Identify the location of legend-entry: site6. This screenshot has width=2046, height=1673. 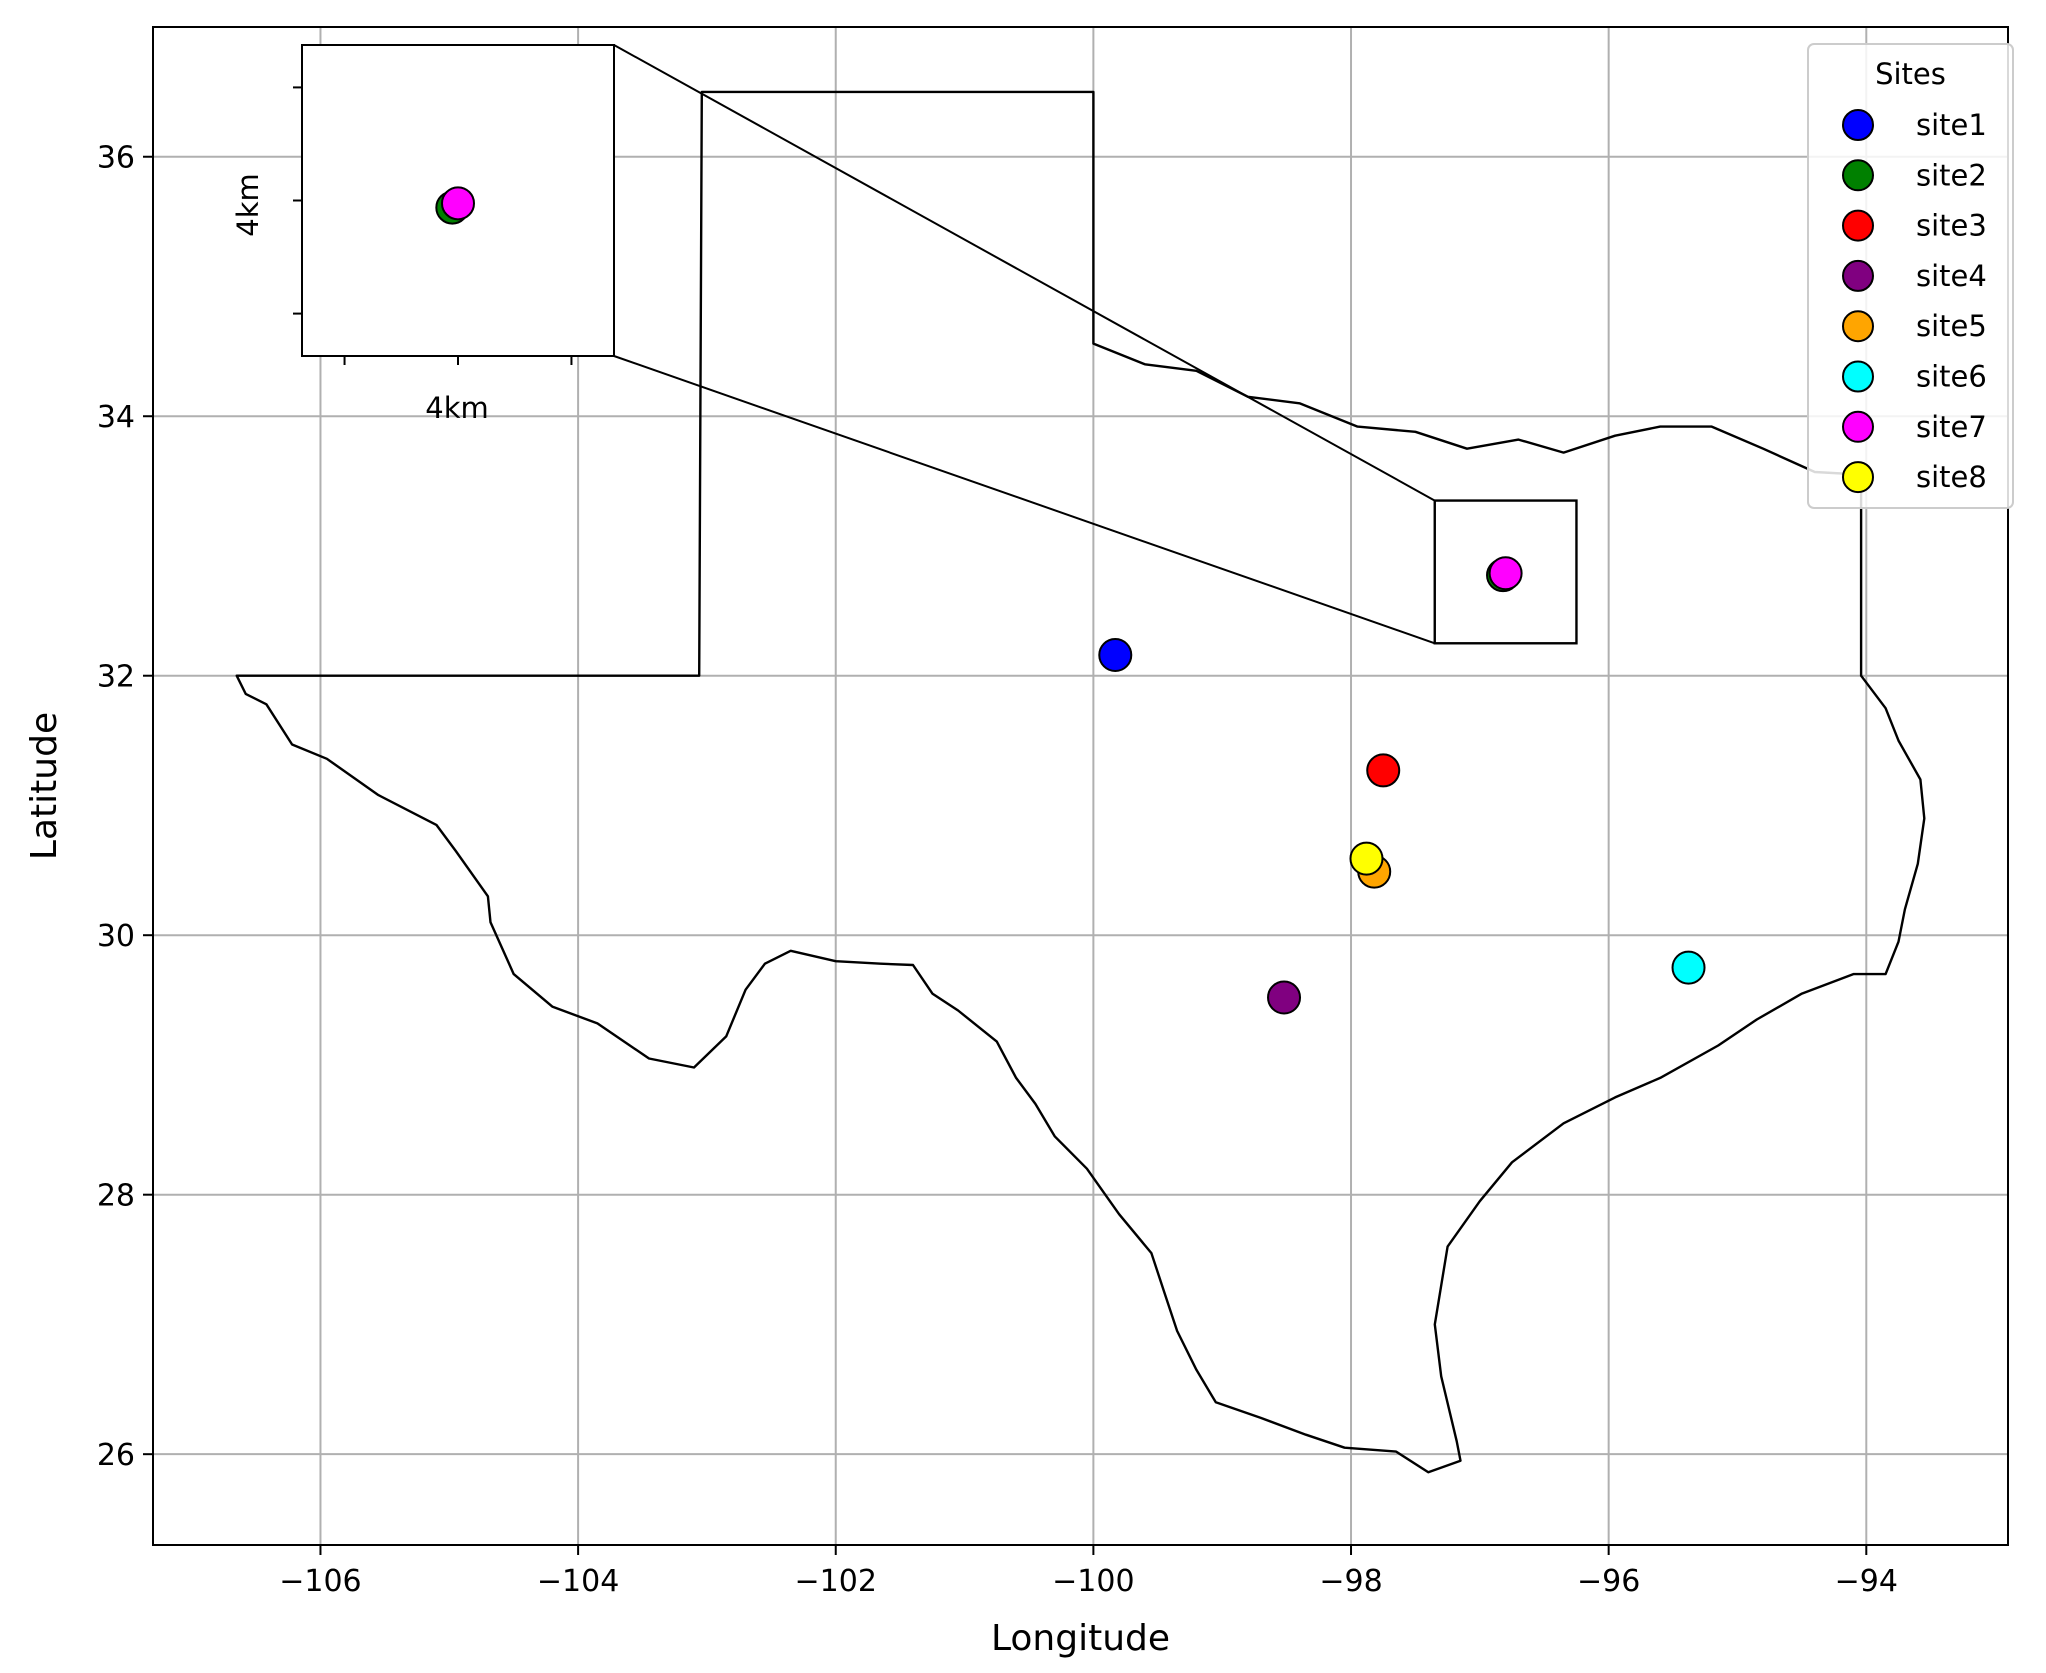
(1914, 377).